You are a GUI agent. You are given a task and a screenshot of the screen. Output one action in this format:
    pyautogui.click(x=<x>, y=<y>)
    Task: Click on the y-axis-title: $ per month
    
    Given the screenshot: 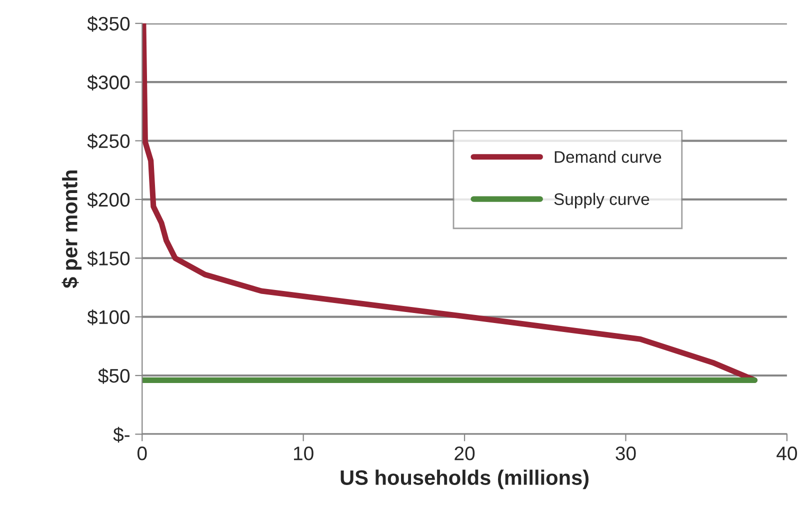 What is the action you would take?
    pyautogui.click(x=72, y=229)
    